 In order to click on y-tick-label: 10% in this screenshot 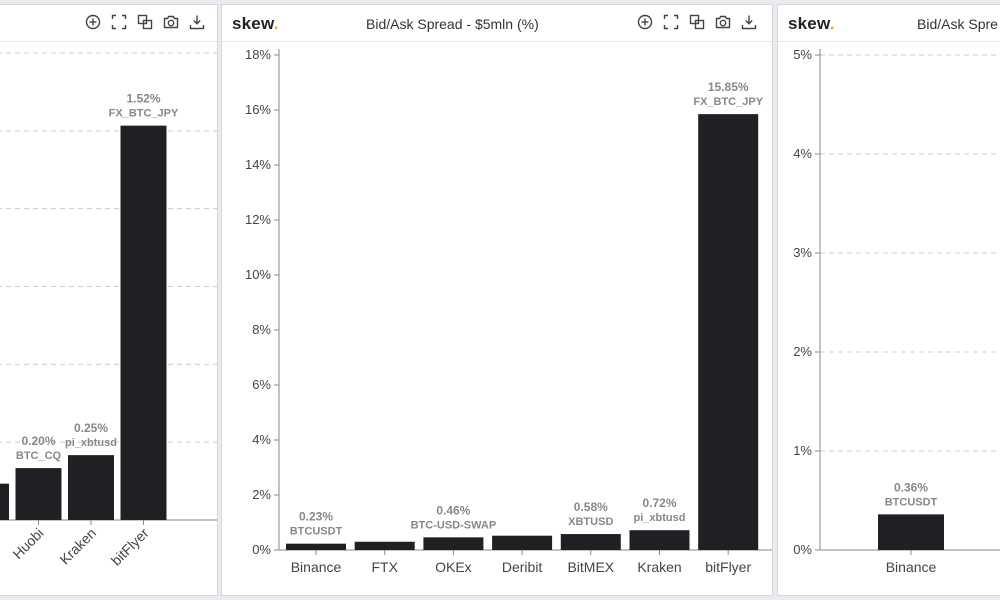, I will do `click(258, 274)`.